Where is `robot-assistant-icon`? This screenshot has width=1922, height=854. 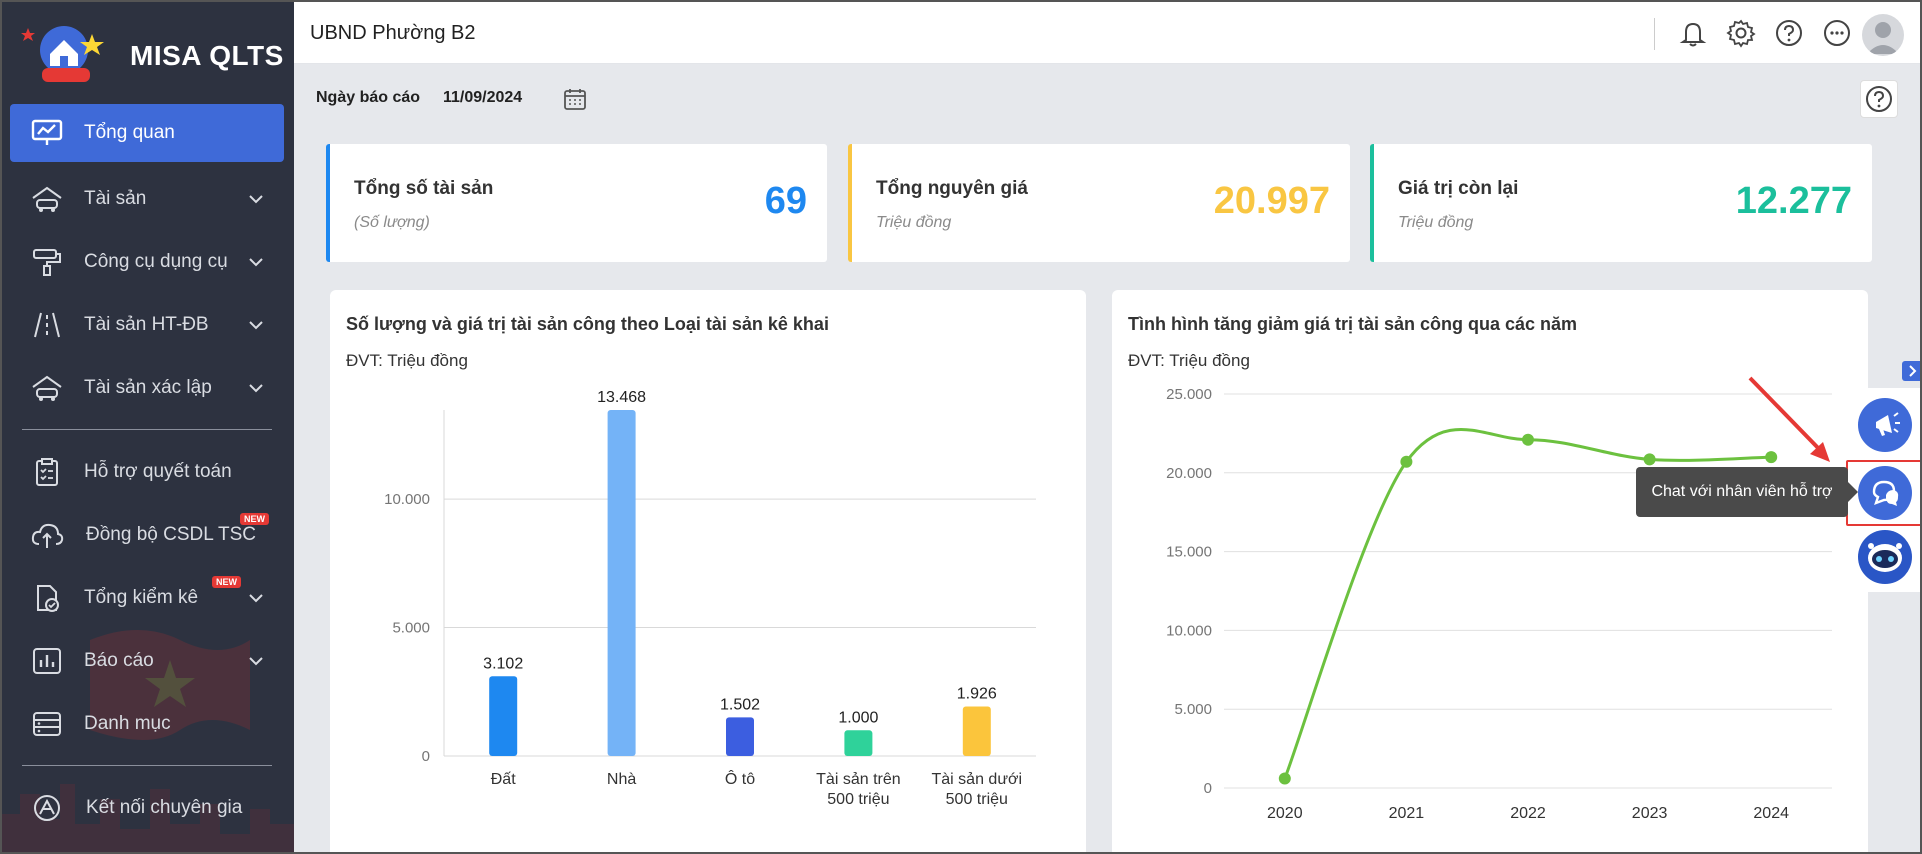 robot-assistant-icon is located at coordinates (1885, 557).